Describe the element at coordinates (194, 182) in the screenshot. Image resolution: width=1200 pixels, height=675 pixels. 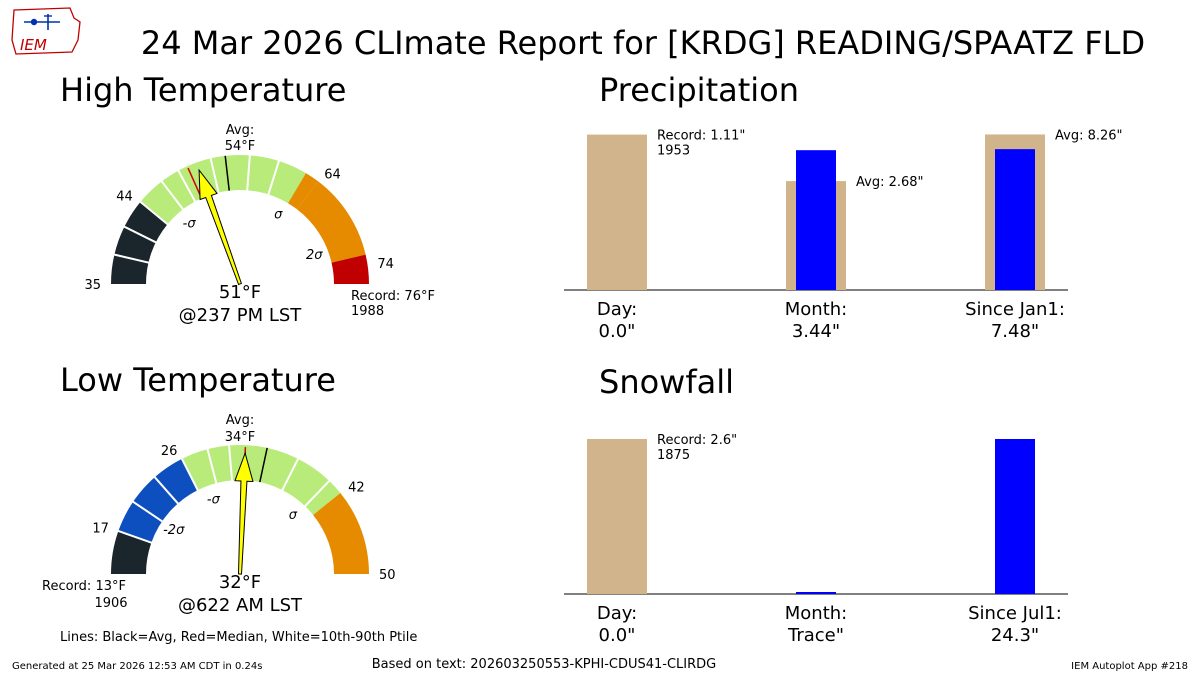
I see `high-median-line` at that location.